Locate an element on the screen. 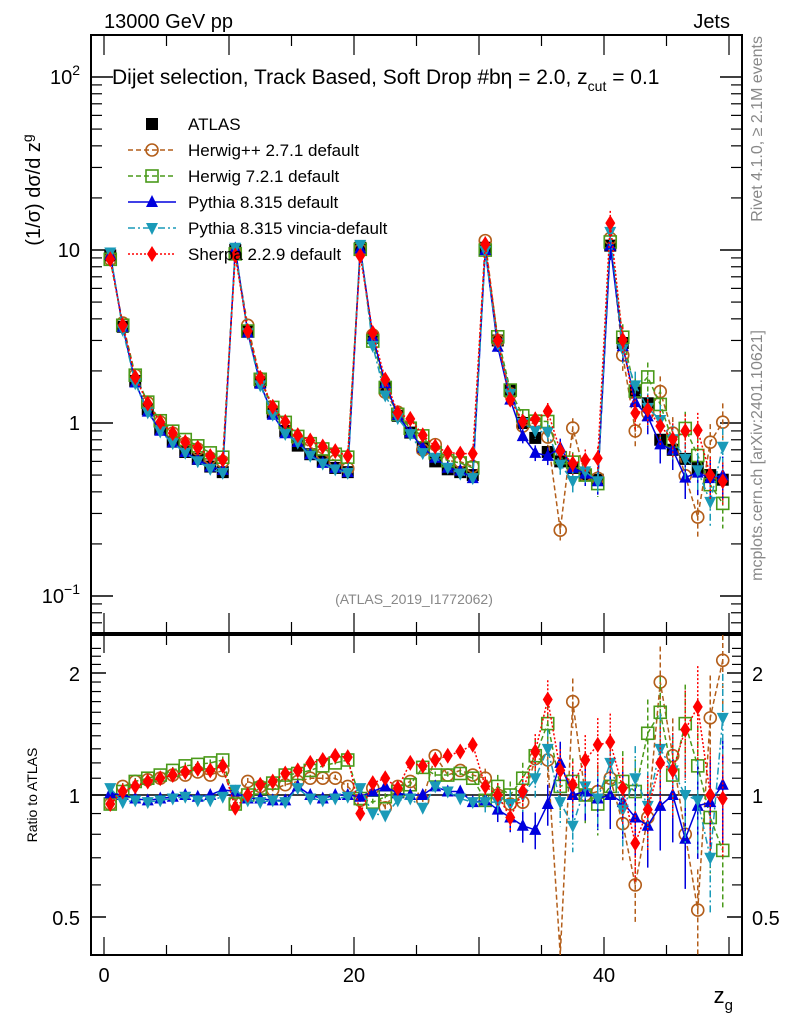  legend-label: Herwig++ 2.7.1 default is located at coordinates (273, 150).